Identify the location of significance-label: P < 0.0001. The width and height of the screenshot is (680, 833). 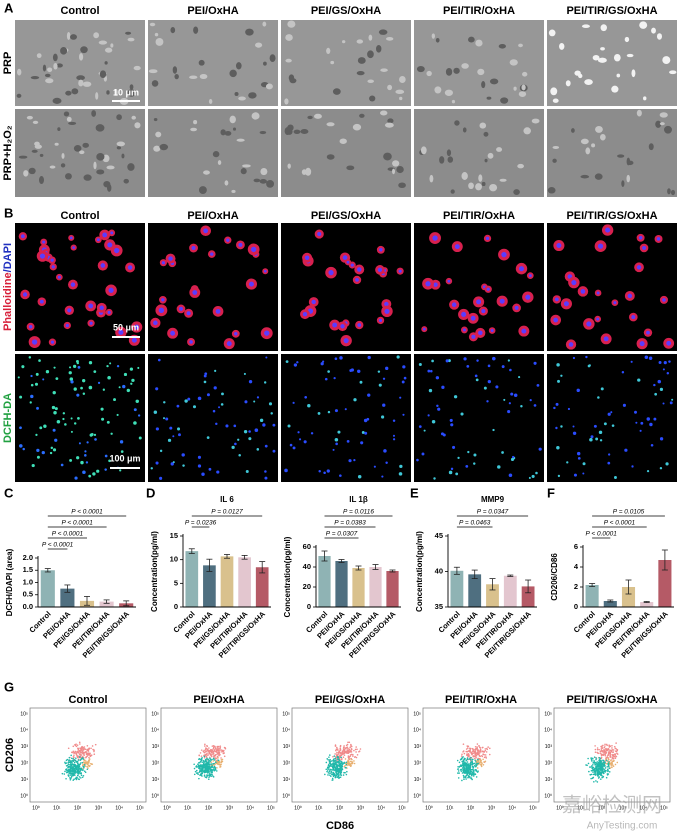
(58, 545).